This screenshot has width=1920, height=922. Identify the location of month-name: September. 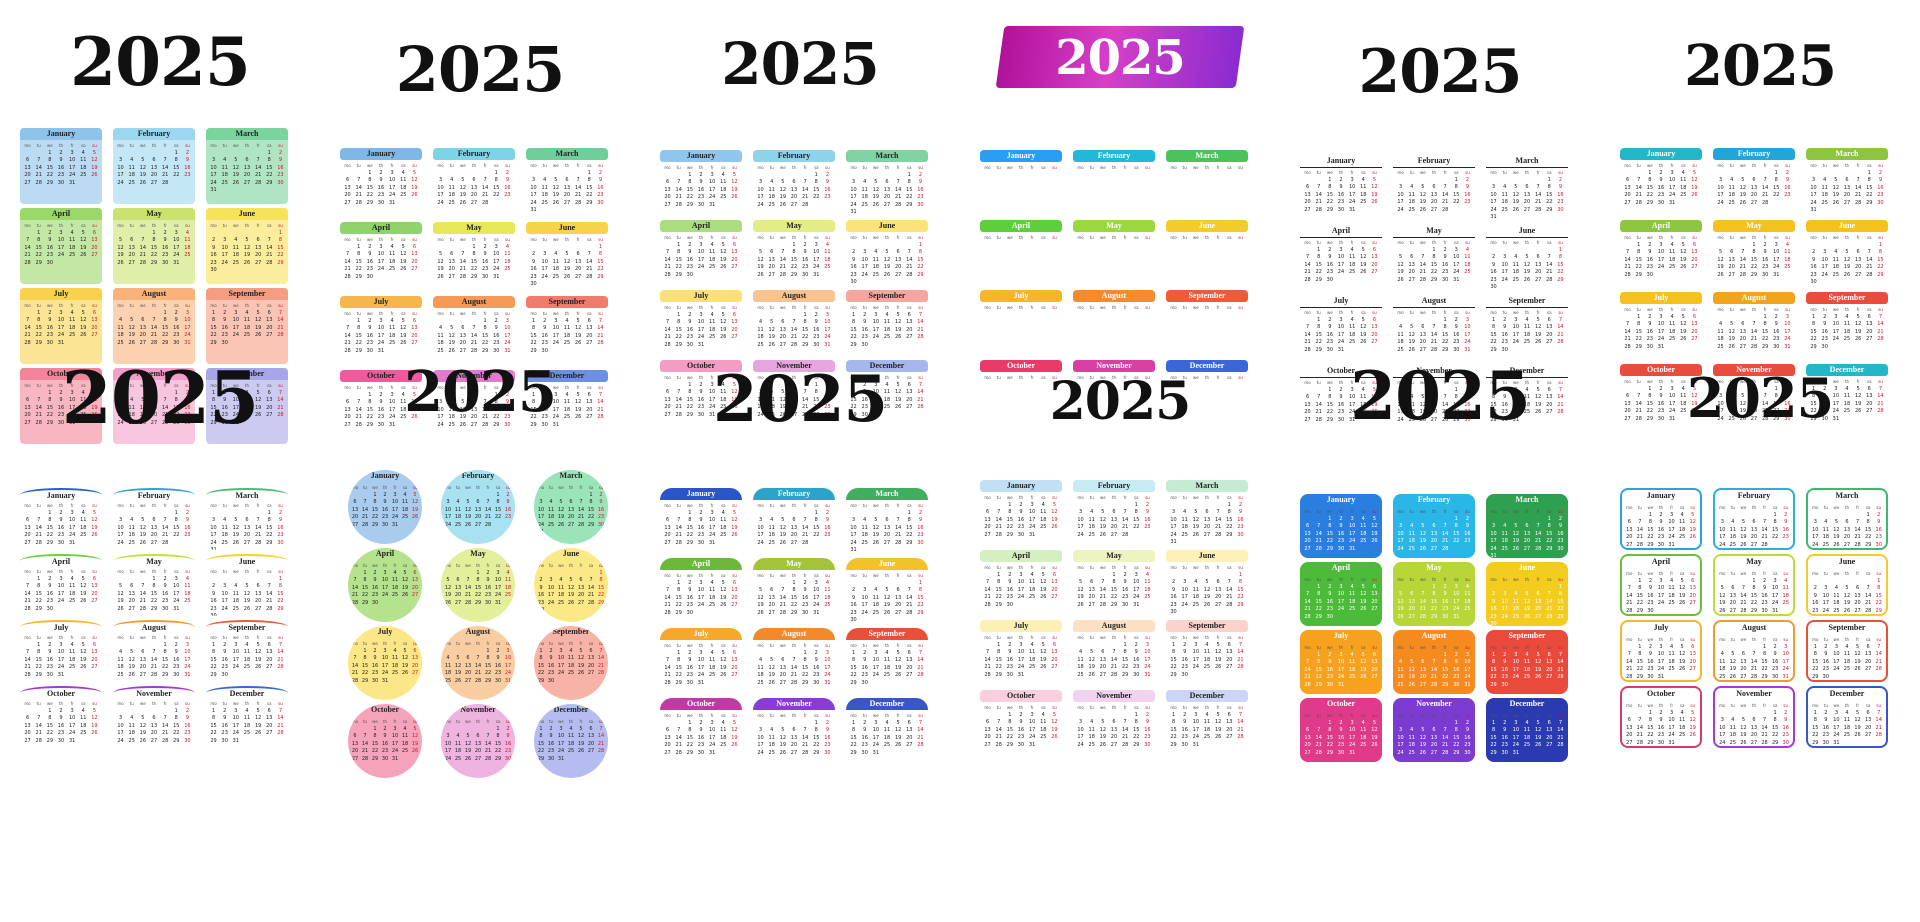
(887, 634).